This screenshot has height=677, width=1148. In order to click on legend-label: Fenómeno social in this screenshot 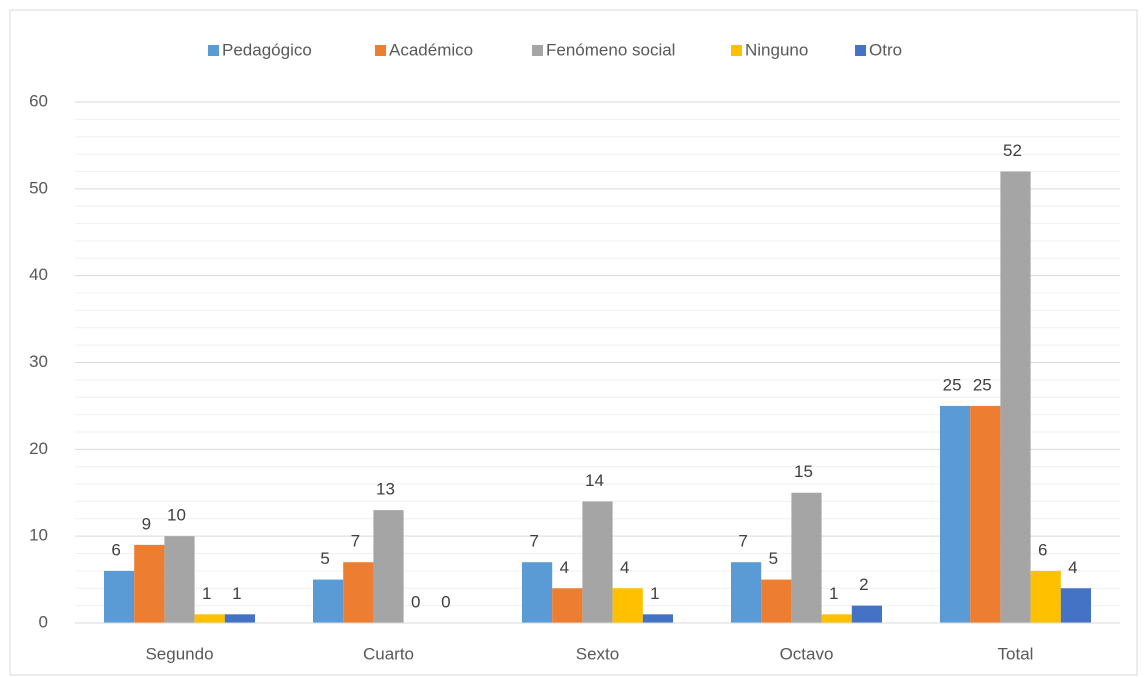, I will do `click(610, 49)`.